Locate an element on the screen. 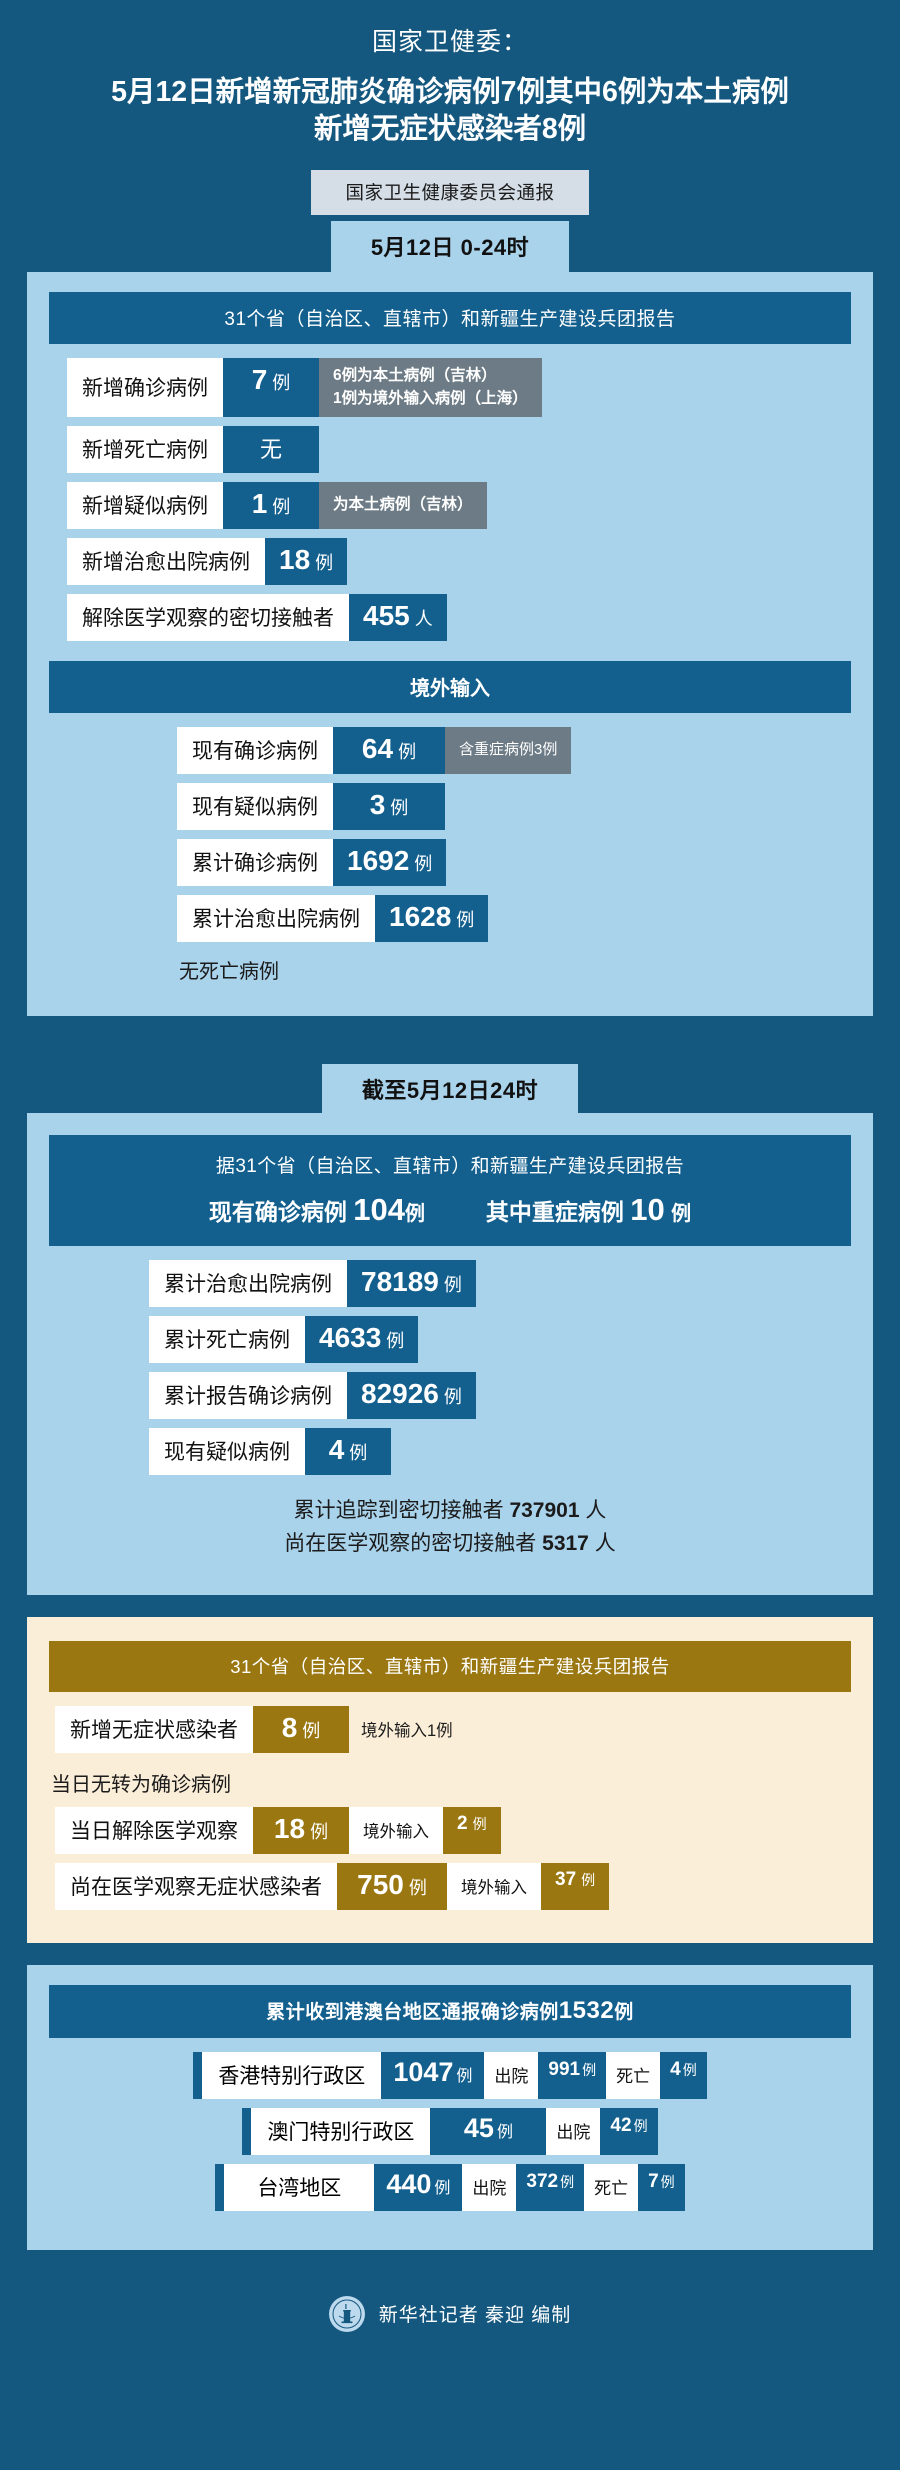 This screenshot has height=2470, width=900. row-number: 750 is located at coordinates (380, 1884).